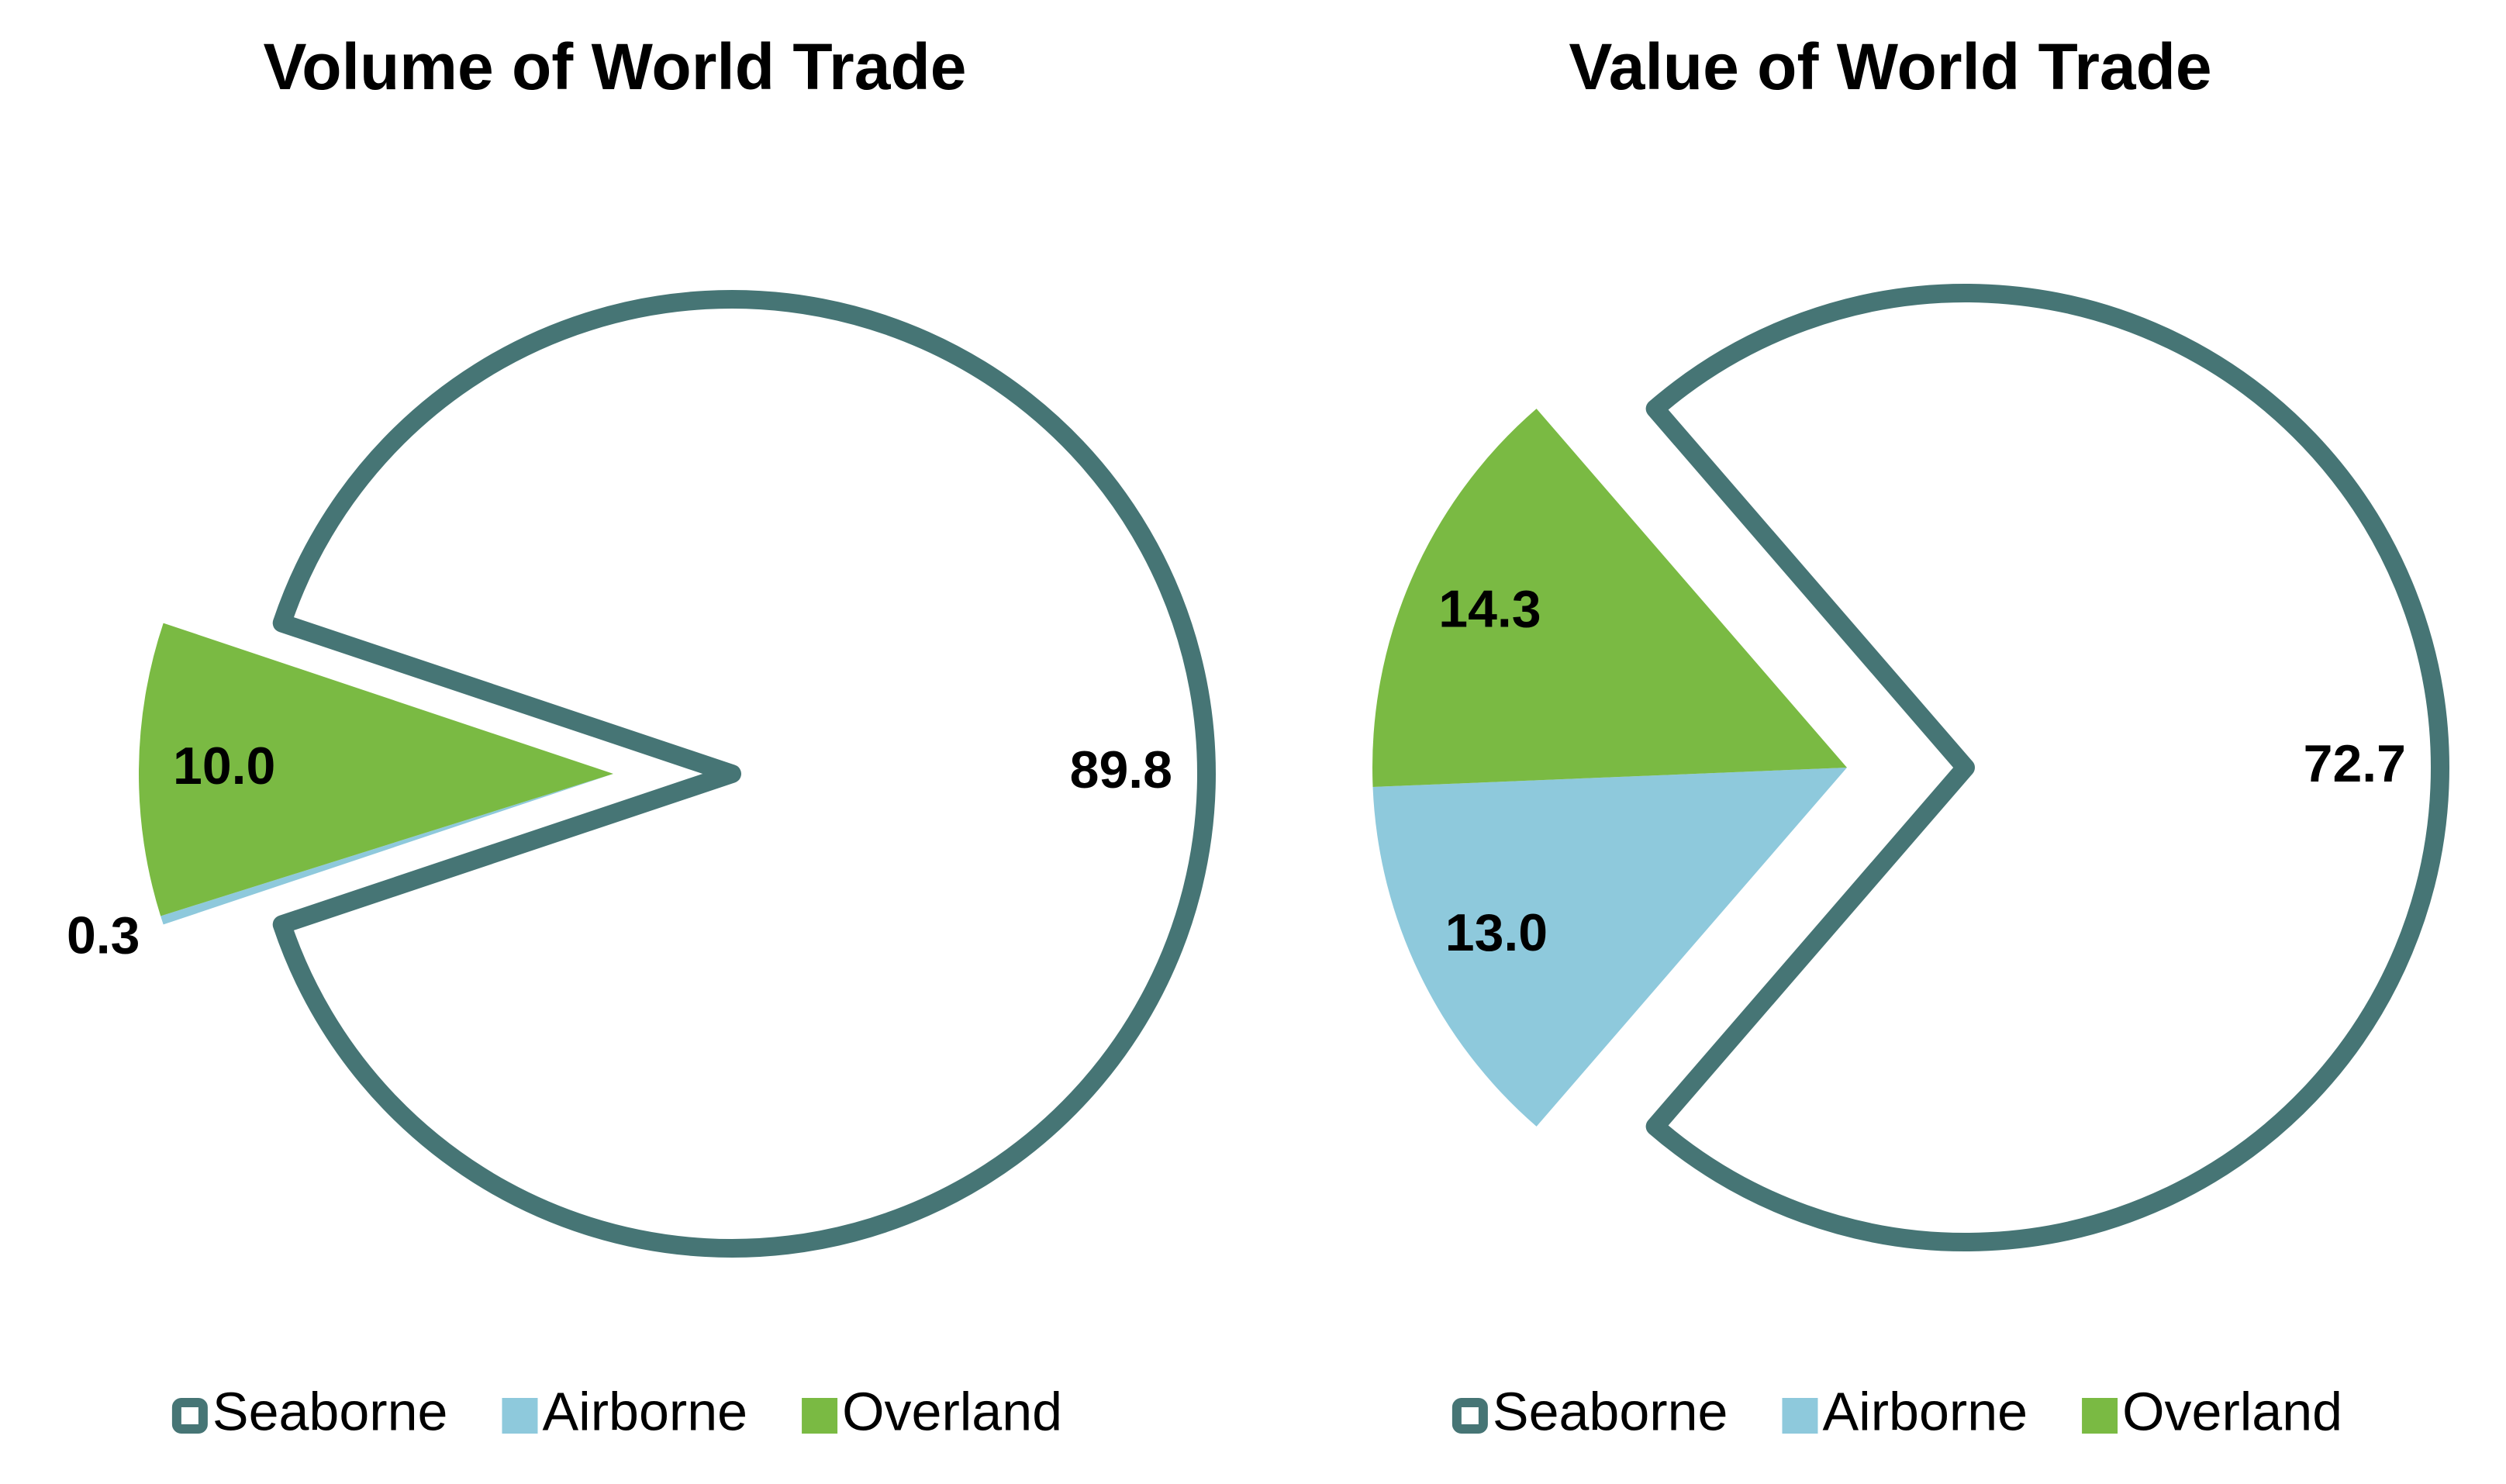  I want to click on value-label: 0.3, so click(103, 935).